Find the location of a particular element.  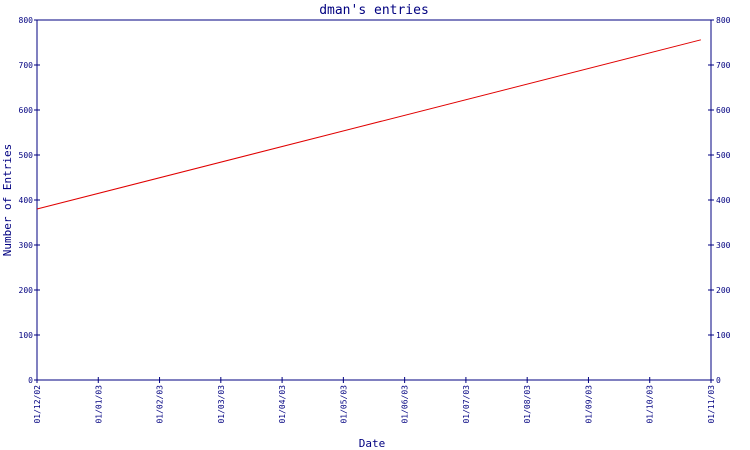

x-tick-label: 01/01/03 is located at coordinates (98, 404).